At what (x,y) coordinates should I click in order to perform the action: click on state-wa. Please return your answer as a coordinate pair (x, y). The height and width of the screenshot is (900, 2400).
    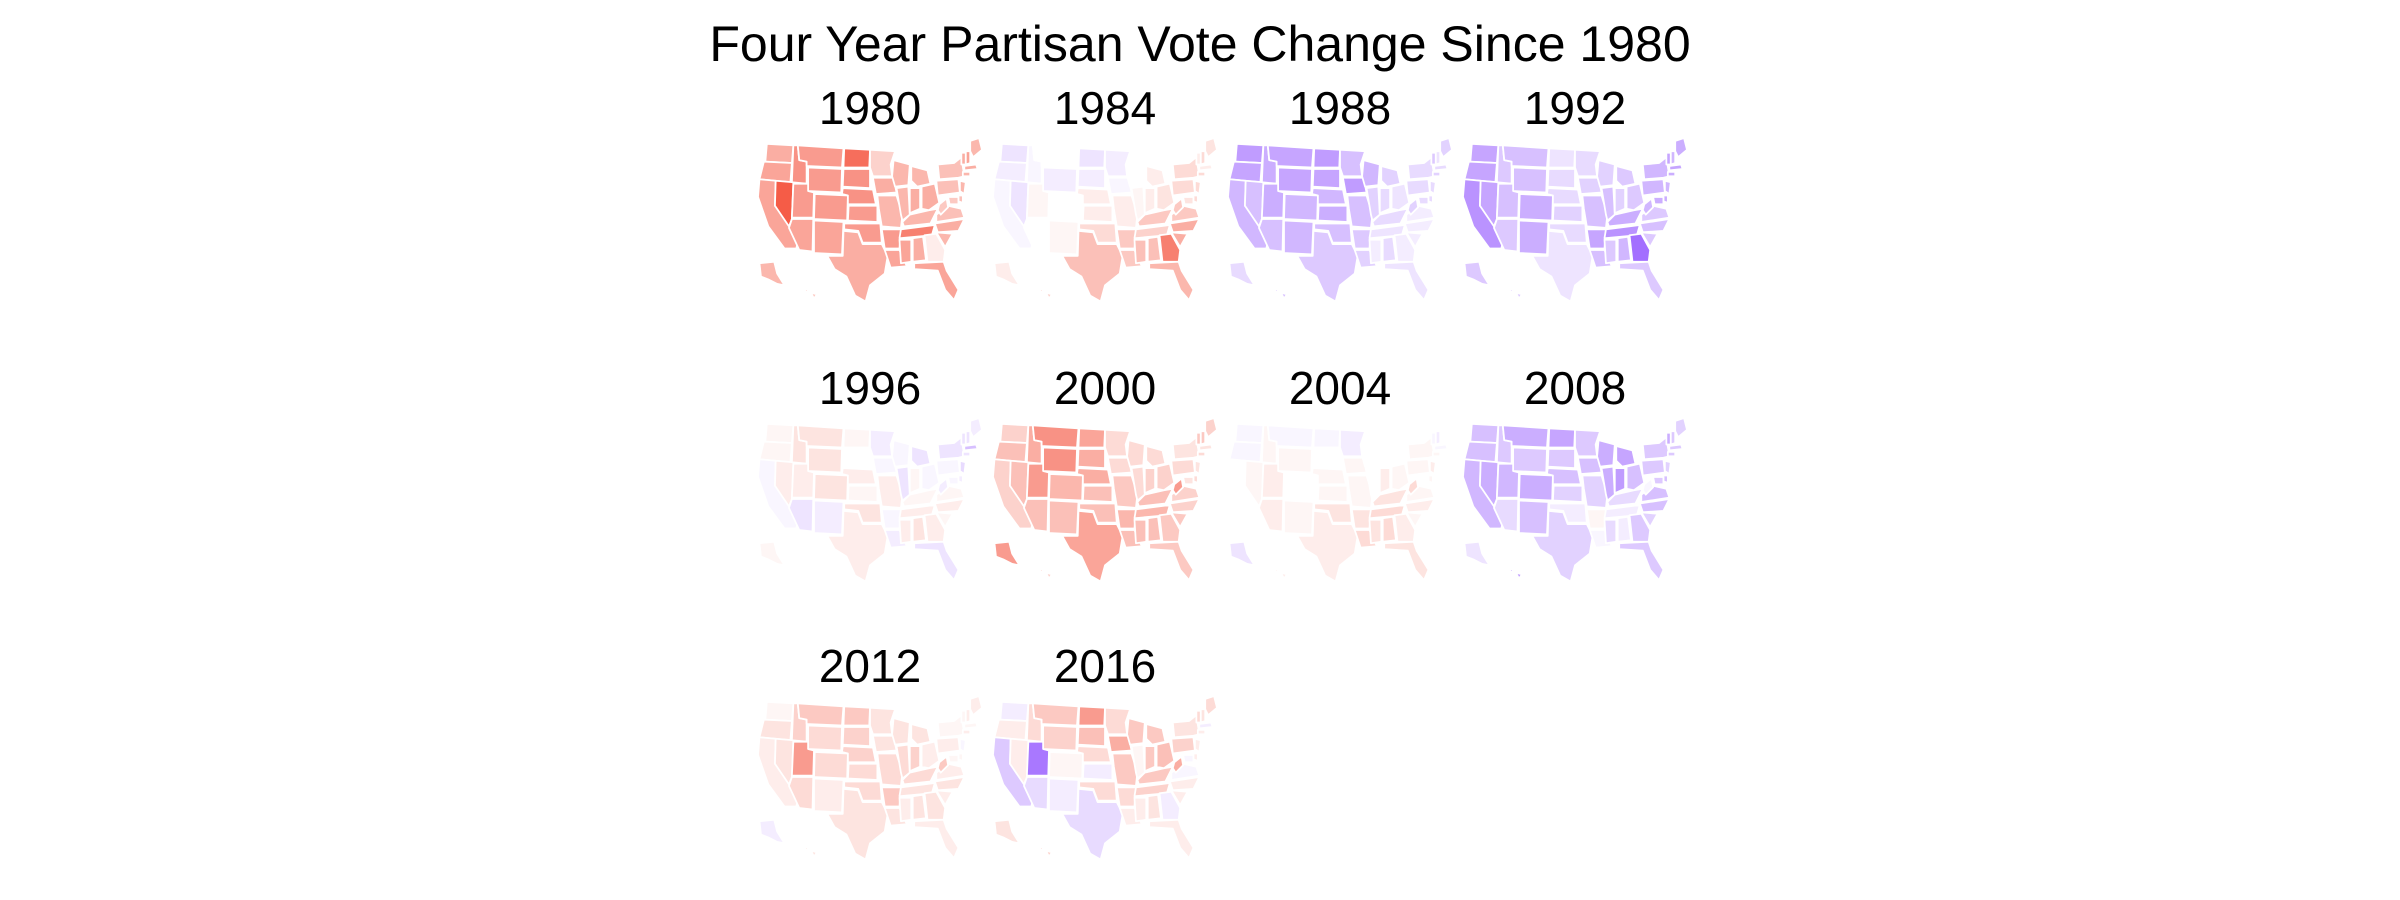
    Looking at the image, I should click on (779, 153).